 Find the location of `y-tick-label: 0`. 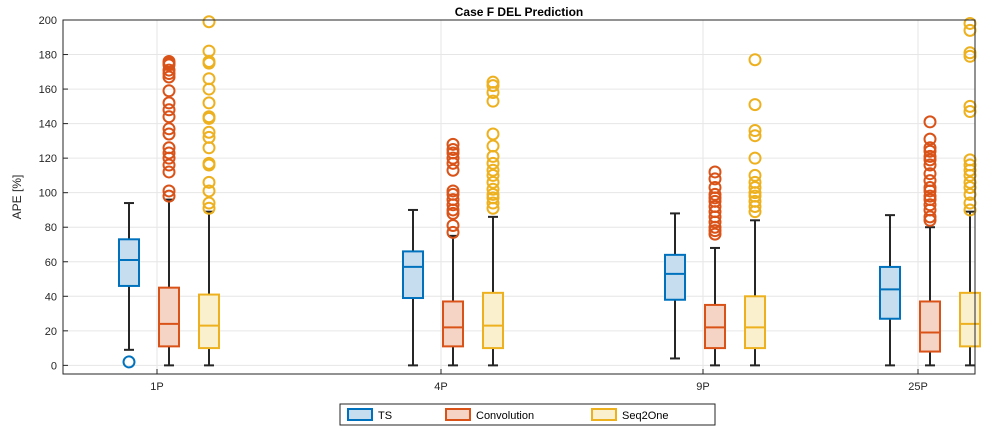

y-tick-label: 0 is located at coordinates (54, 366).